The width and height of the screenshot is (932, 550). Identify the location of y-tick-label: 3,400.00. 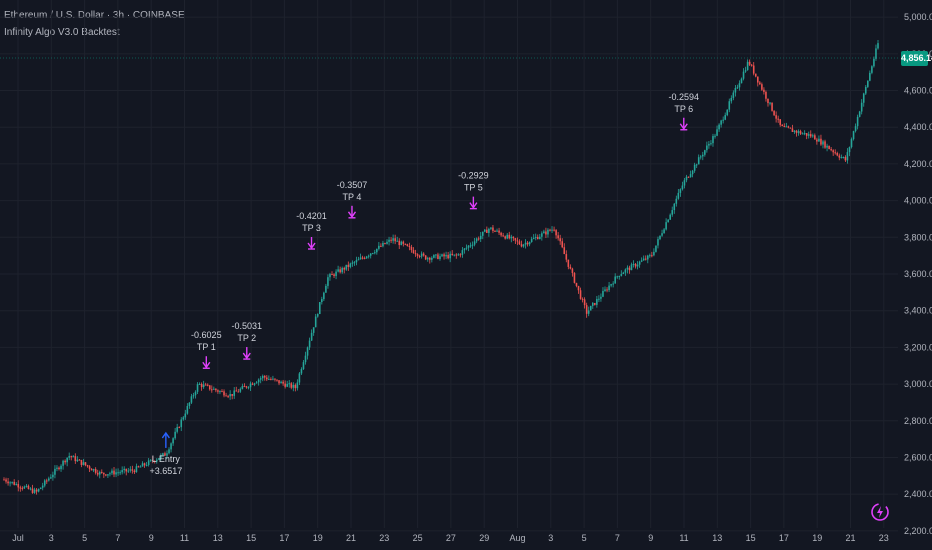
(918, 311).